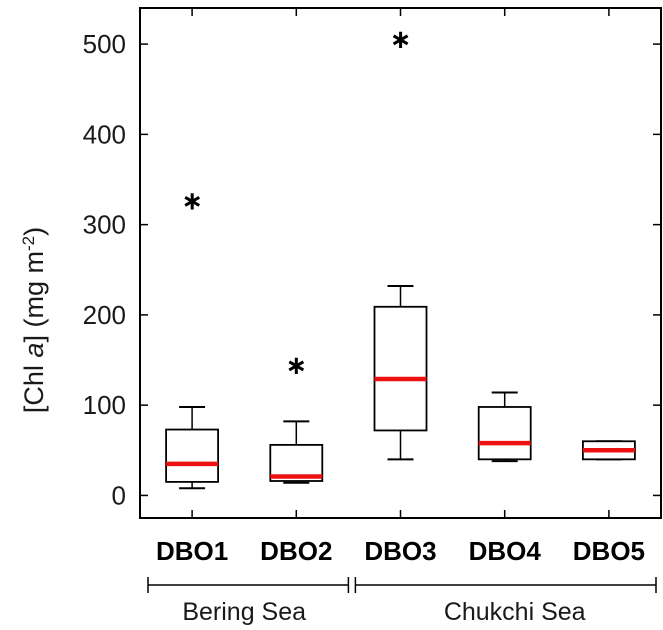 The image size is (663, 630). I want to click on x-axis-category-labels: DBO1 DBO2 DBO3 DBO4 DBO5, so click(400, 551).